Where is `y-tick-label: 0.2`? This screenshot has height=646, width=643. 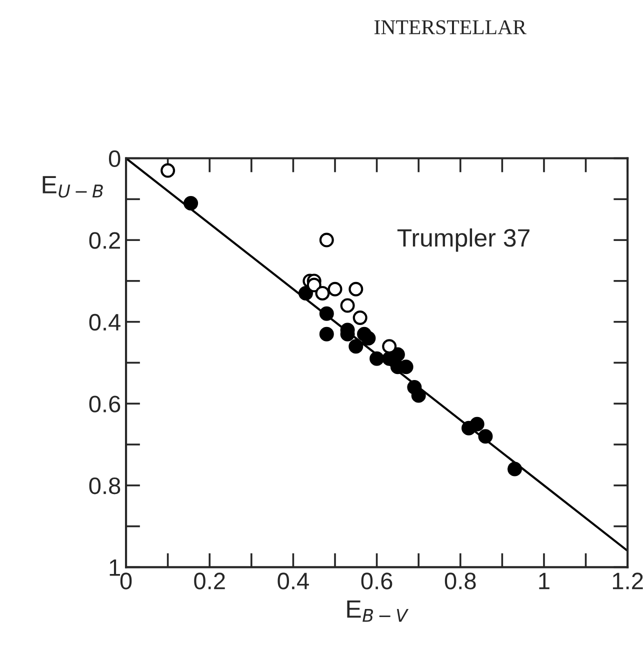
y-tick-label: 0.2 is located at coordinates (104, 240).